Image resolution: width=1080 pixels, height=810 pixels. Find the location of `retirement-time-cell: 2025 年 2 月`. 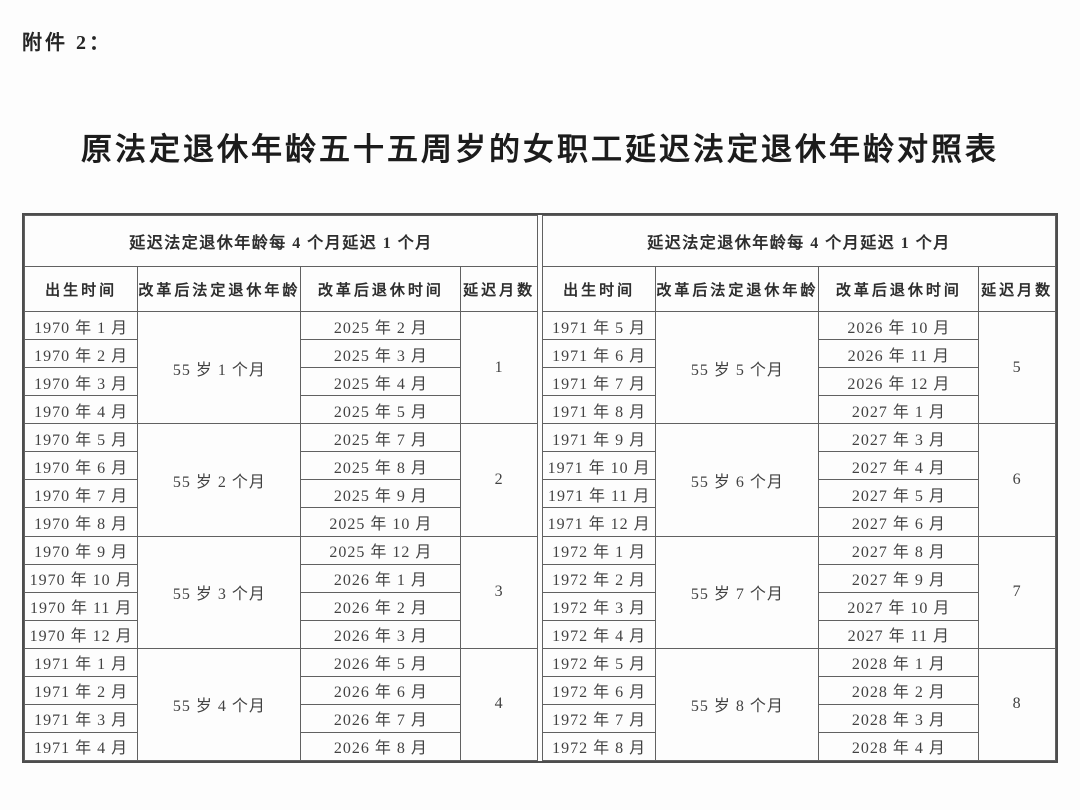

retirement-time-cell: 2025 年 2 月 is located at coordinates (381, 325).